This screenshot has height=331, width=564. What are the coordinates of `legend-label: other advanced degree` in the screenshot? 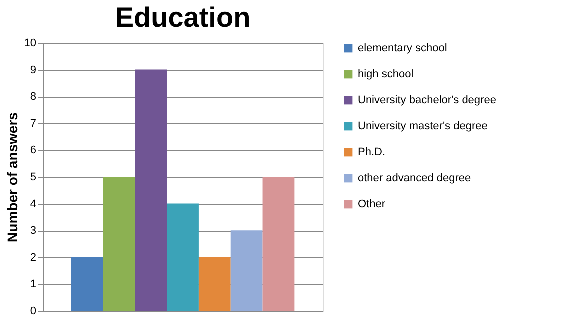 It's located at (415, 178).